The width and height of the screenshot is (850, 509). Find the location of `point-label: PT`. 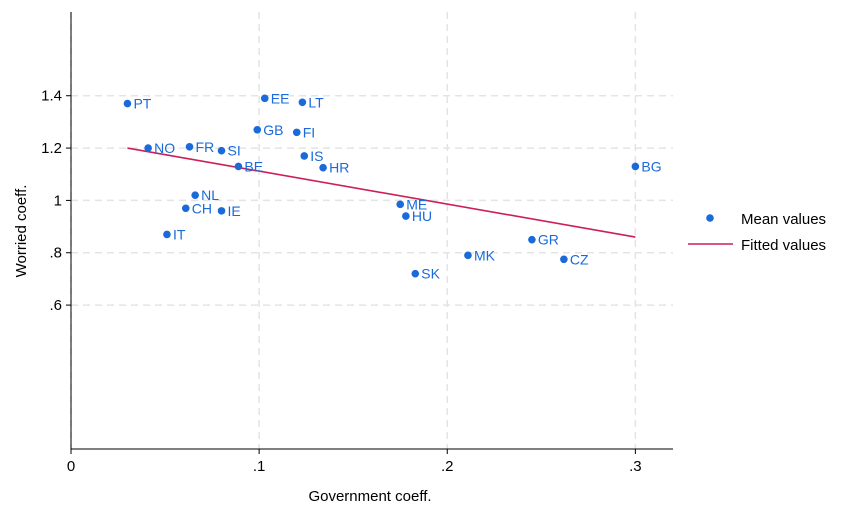

point-label: PT is located at coordinates (142, 104).